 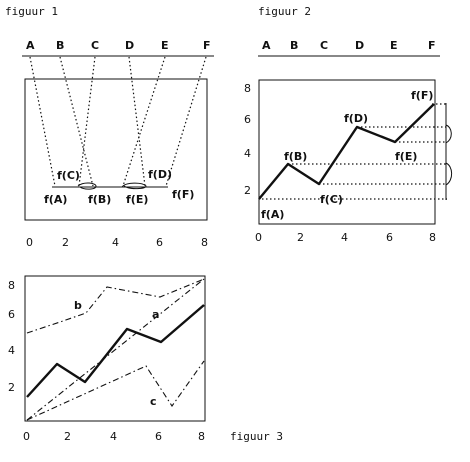 I want to click on figure-3-xtick-8: 8, so click(x=201, y=436).